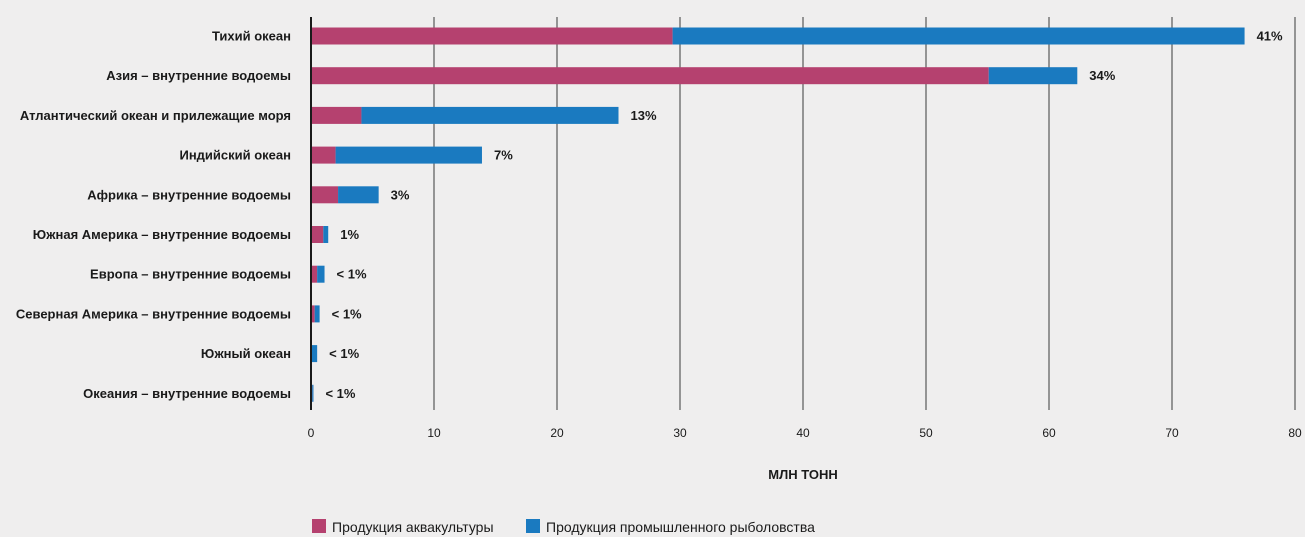 The image size is (1305, 537). What do you see at coordinates (311, 433) in the screenshot?
I see `x-tick-label: 0` at bounding box center [311, 433].